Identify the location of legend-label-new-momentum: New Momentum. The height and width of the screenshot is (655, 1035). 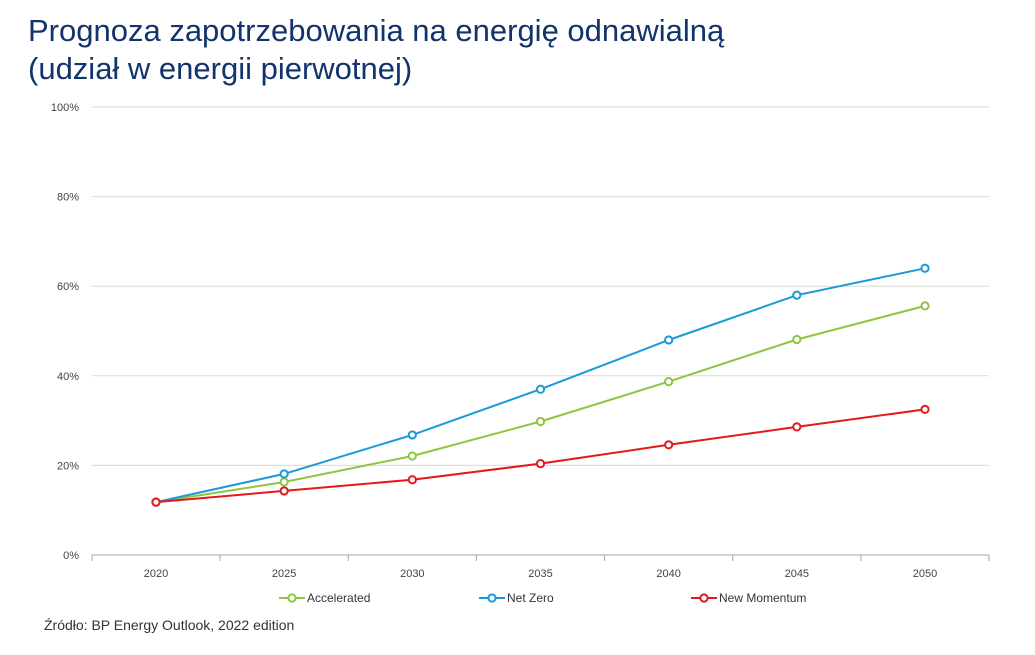
(762, 598).